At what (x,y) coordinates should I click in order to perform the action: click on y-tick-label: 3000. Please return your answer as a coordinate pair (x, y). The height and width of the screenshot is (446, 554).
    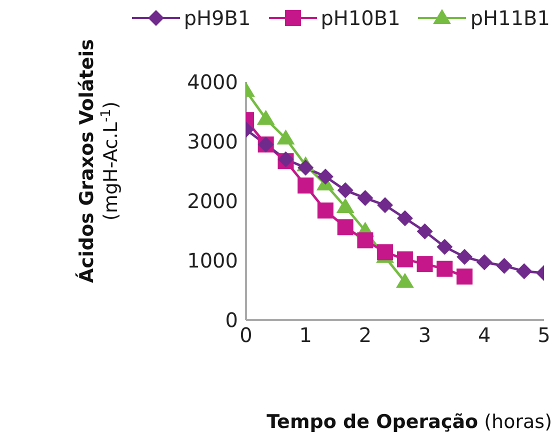
    Looking at the image, I should click on (212, 142).